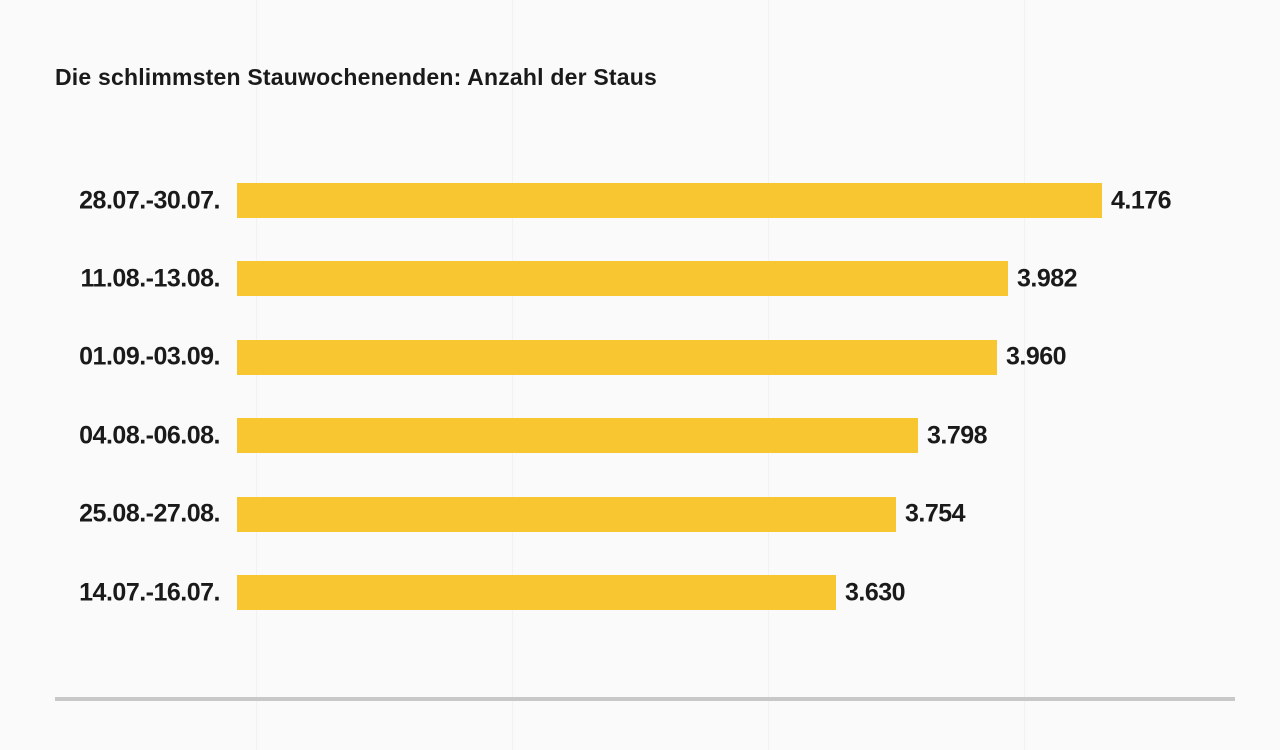  I want to click on chart-row: 14.07.-16.07. 3.630, so click(640, 592).